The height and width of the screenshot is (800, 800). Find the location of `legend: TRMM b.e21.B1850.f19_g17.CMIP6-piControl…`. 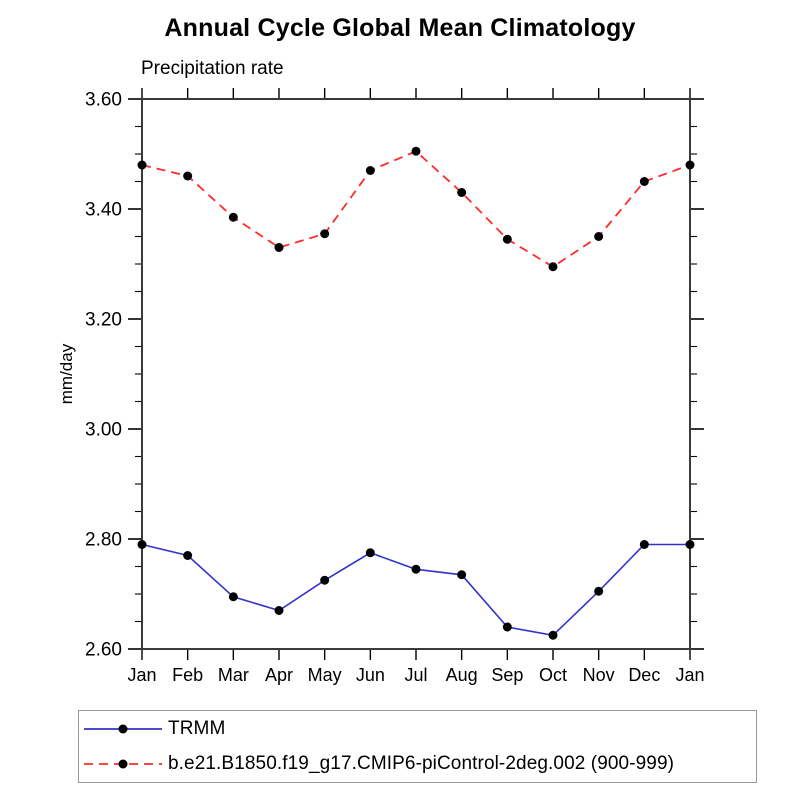

legend: TRMM b.e21.B1850.f19_g17.CMIP6-piControl… is located at coordinates (417, 746).